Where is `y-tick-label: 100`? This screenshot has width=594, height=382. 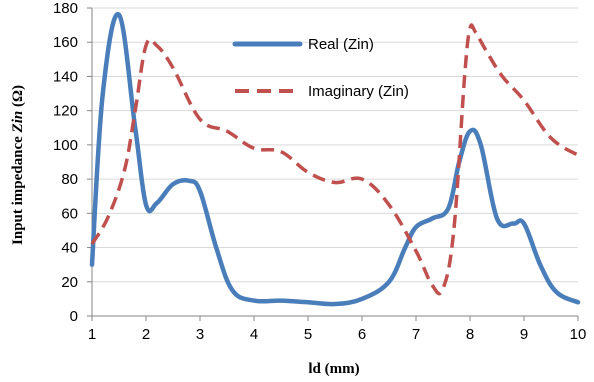 y-tick-label: 100 is located at coordinates (65, 145).